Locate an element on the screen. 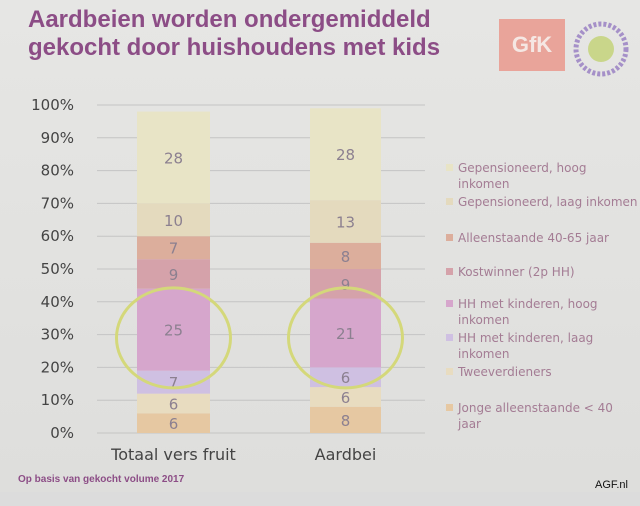 The width and height of the screenshot is (640, 506). legend-item: HH met kinderen, hoog inkomen is located at coordinates (542, 312).